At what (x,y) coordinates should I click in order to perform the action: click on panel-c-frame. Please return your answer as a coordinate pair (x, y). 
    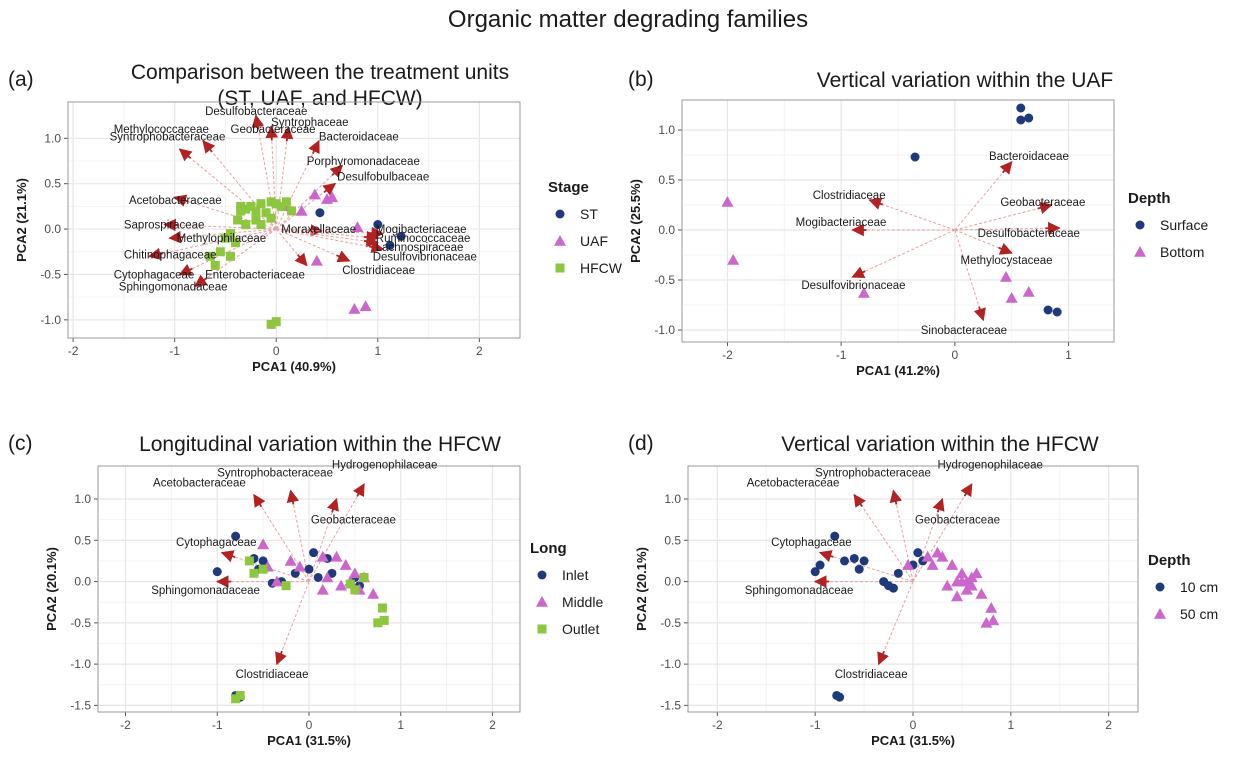
    Looking at the image, I should click on (309, 589).